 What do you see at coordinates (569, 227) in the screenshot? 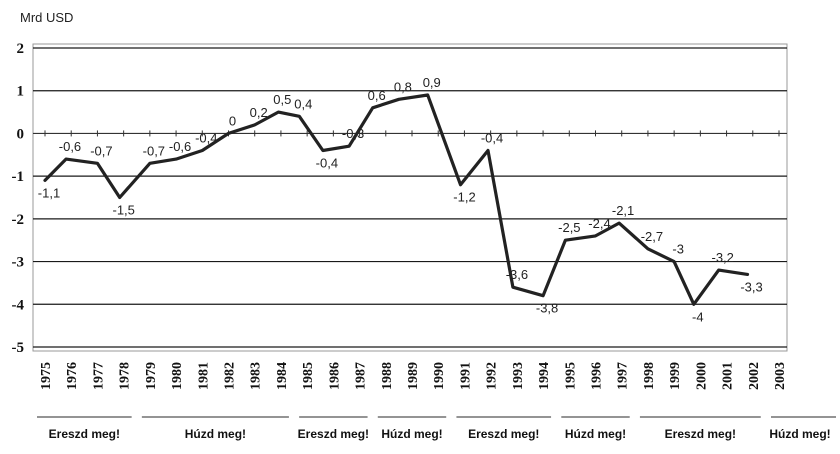
I see `data-label: -2,5` at bounding box center [569, 227].